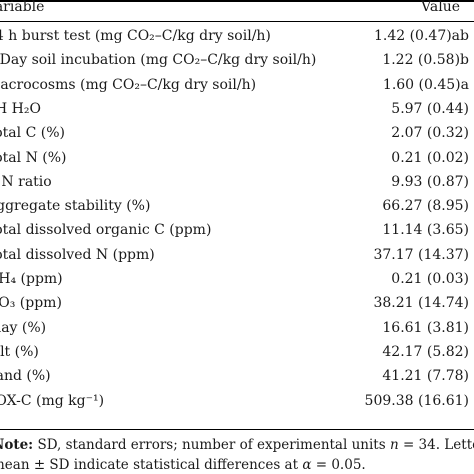 Image resolution: width=474 pixels, height=474 pixels. Describe the element at coordinates (237, 303) in the screenshot. I see `table-row: NO₃ (ppm) 38.21 (14.74)` at that location.